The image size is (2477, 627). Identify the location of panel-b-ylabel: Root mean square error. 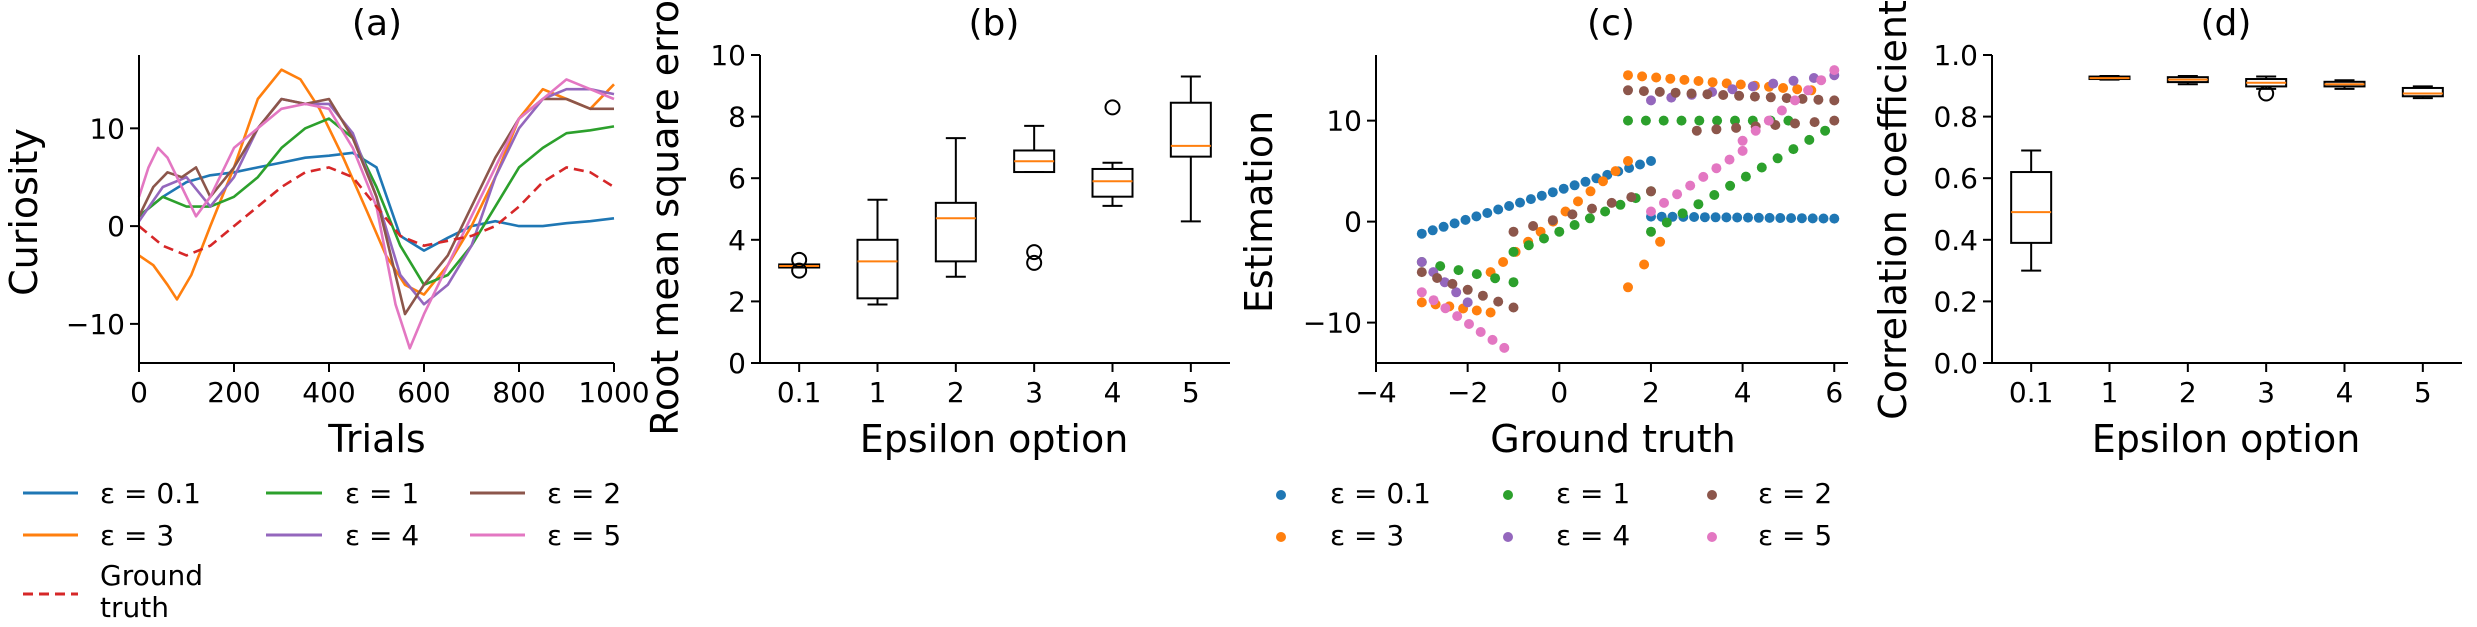
(665, 218).